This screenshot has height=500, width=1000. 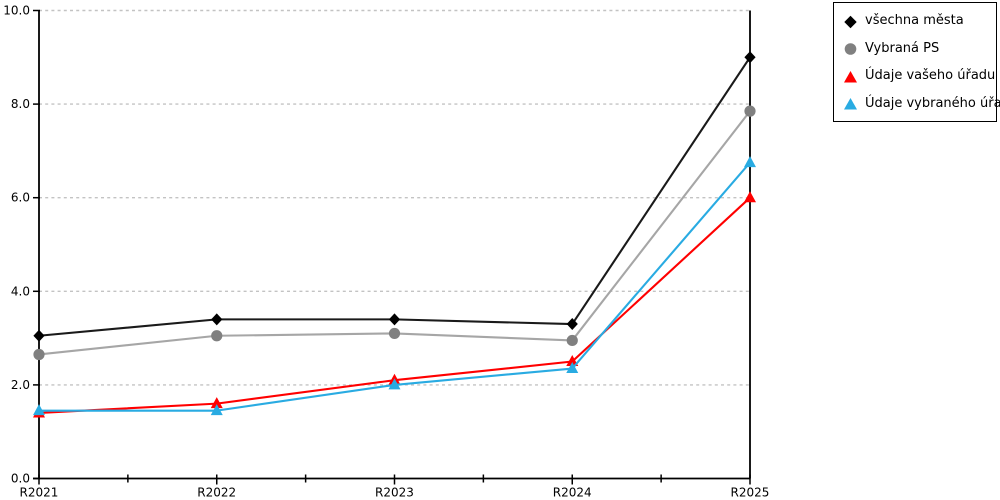 I want to click on legend-item: Údaje vybraného úřadu, so click(x=921, y=103).